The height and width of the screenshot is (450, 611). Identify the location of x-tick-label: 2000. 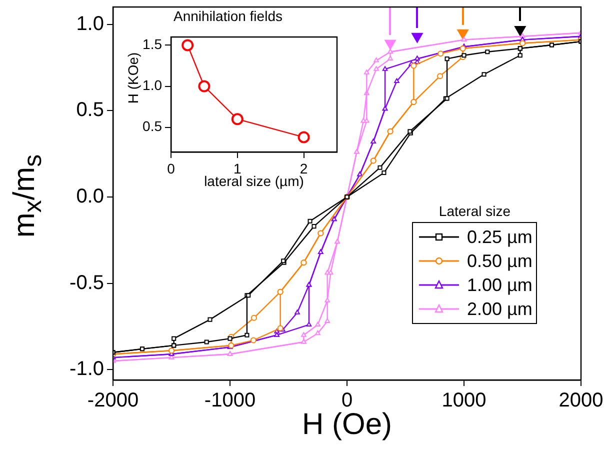
(581, 401).